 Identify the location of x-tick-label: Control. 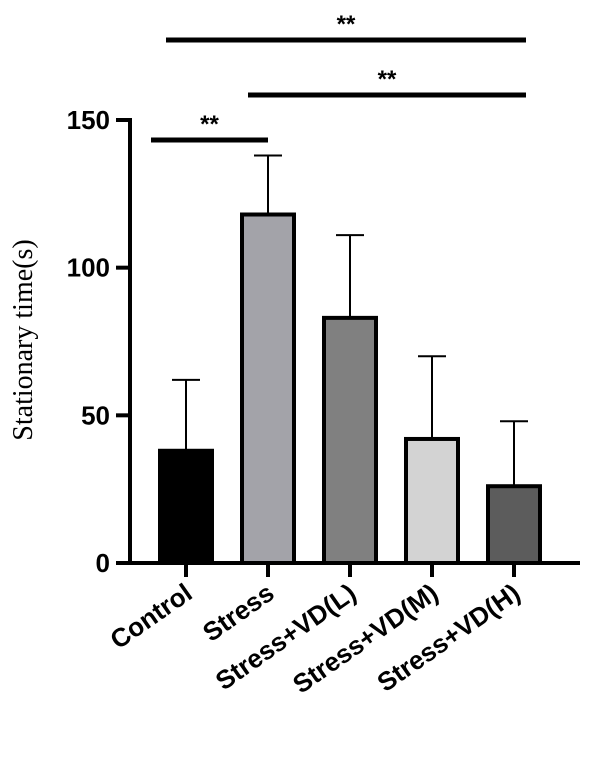
(151, 616).